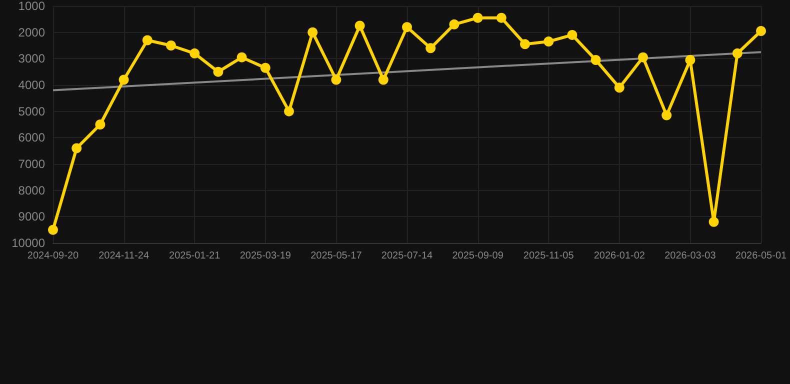 The width and height of the screenshot is (790, 384). What do you see at coordinates (32, 217) in the screenshot?
I see `y-tick-label: 9000` at bounding box center [32, 217].